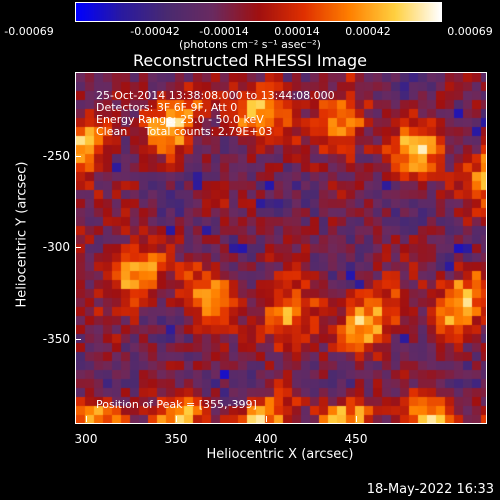  I want to click on colorbar-tick-label: -0.00069, so click(29, 31).